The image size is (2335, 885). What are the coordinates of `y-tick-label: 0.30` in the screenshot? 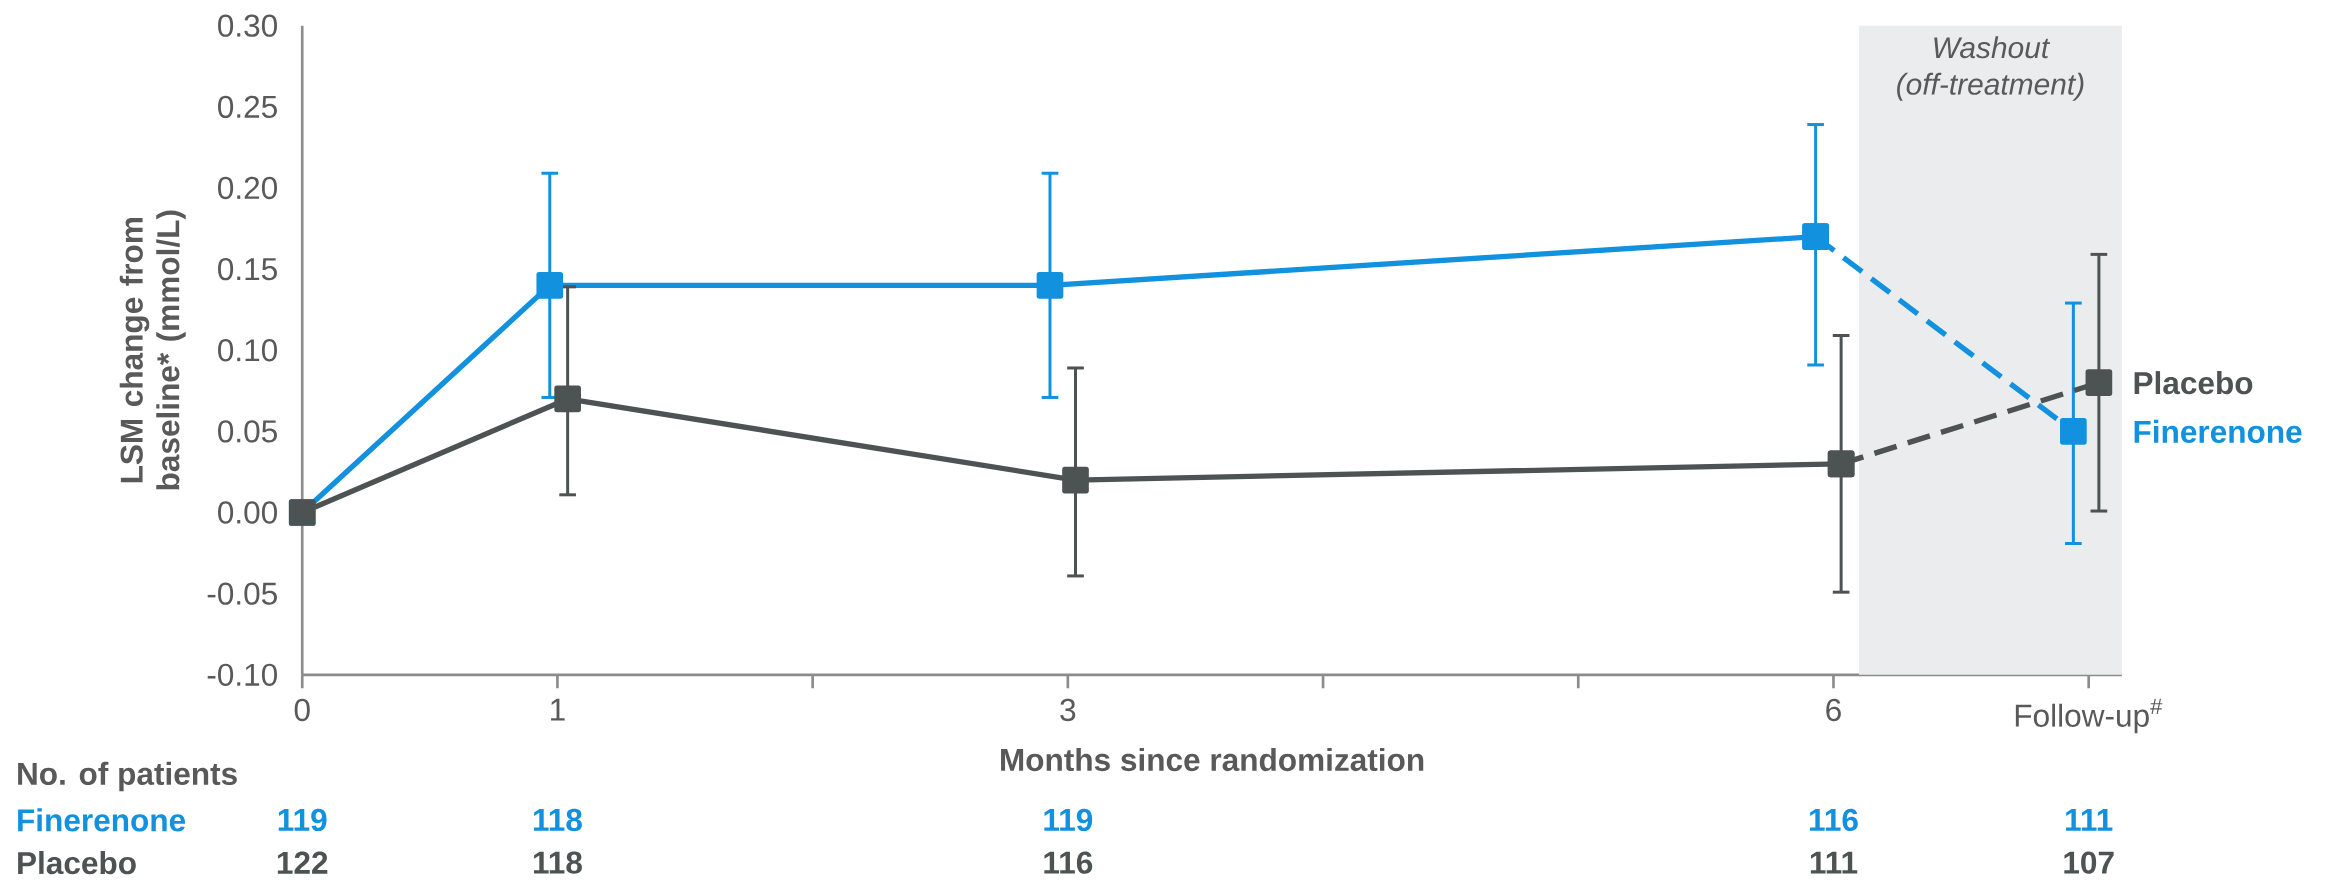 It's located at (247, 25).